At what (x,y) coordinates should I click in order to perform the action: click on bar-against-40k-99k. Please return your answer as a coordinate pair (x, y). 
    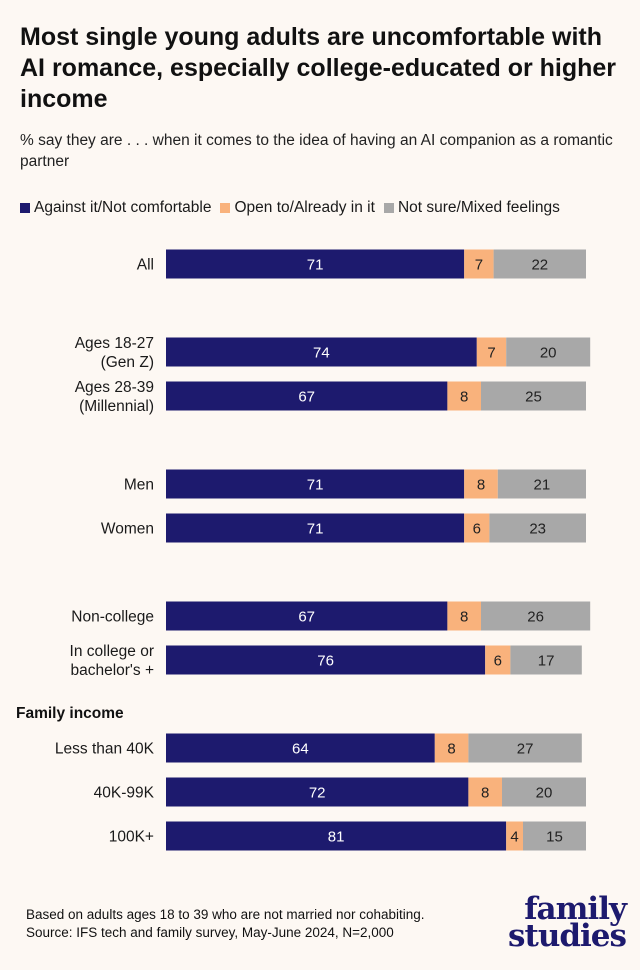
    Looking at the image, I should click on (317, 792).